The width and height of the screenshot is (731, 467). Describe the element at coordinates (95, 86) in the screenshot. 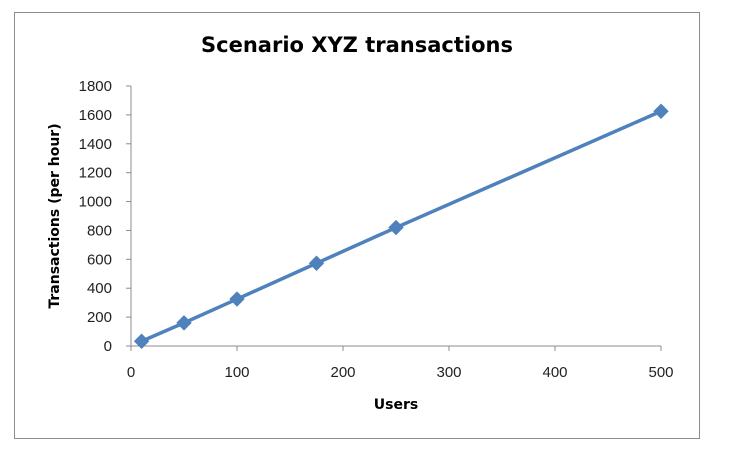

I see `y-tick-label: 1800` at that location.